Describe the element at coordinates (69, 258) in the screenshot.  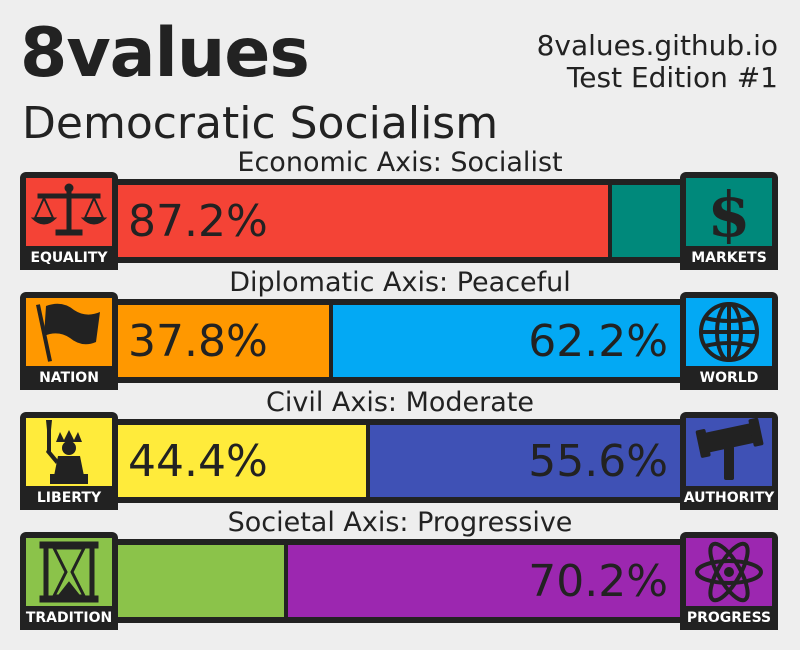
I see `equality-label: EQUALITY` at that location.